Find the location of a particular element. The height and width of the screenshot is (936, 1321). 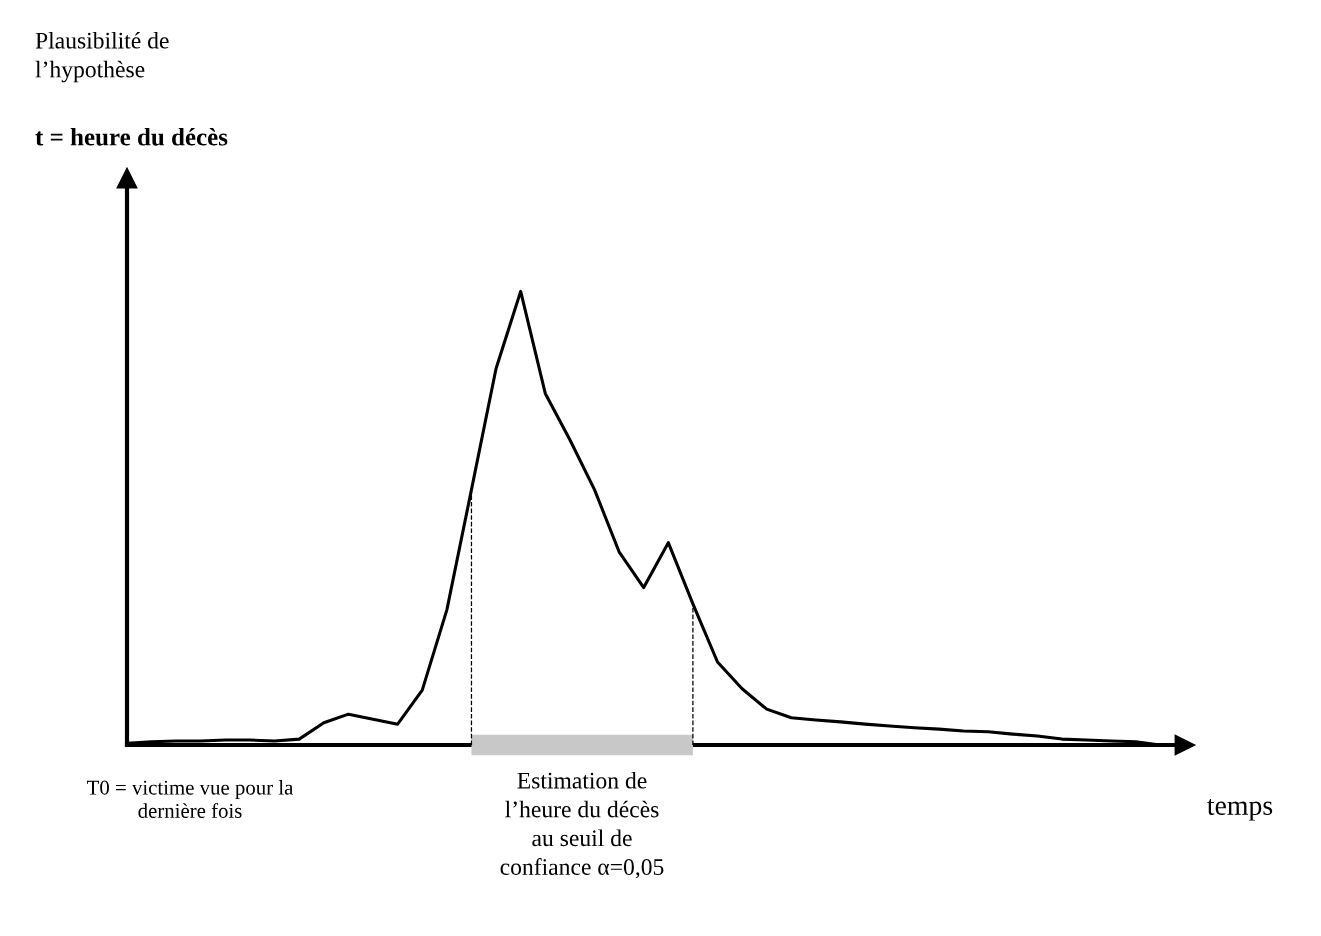

text: T0 = victime vue pour la dernière fois is located at coordinates (190, 799).